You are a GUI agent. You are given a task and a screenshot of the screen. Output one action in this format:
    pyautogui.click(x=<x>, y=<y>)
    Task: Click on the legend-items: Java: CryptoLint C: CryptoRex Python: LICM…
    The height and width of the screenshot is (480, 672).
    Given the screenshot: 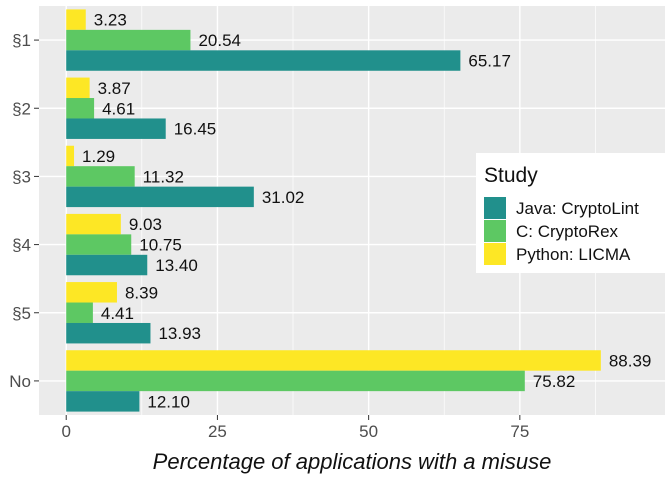 What is the action you would take?
    pyautogui.click(x=561, y=231)
    